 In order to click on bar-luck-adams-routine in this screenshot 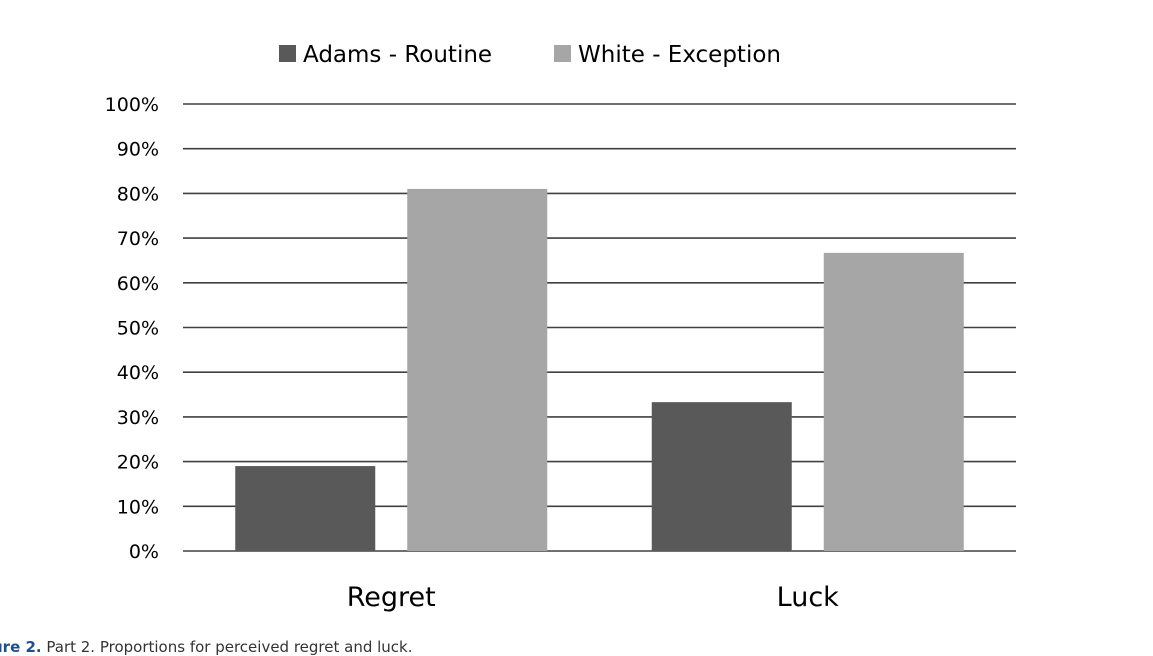, I will do `click(721, 476)`.